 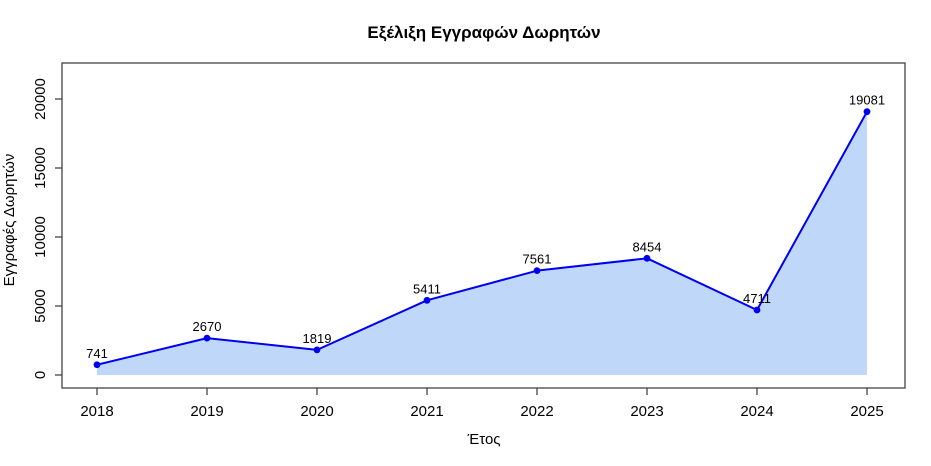 What do you see at coordinates (426, 411) in the screenshot?
I see `x-tick-label: 2021` at bounding box center [426, 411].